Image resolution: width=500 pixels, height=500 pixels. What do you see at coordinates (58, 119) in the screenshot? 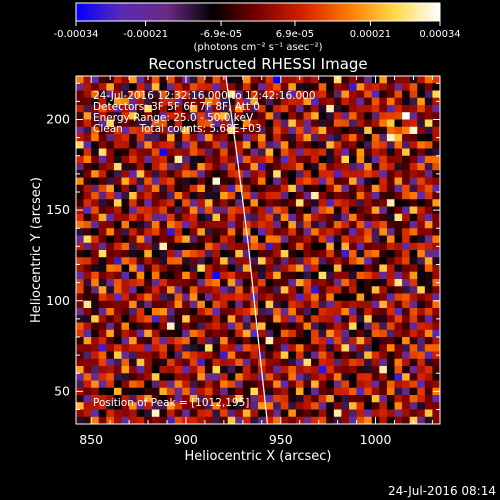
I see `y-tick-label: 200` at bounding box center [58, 119].